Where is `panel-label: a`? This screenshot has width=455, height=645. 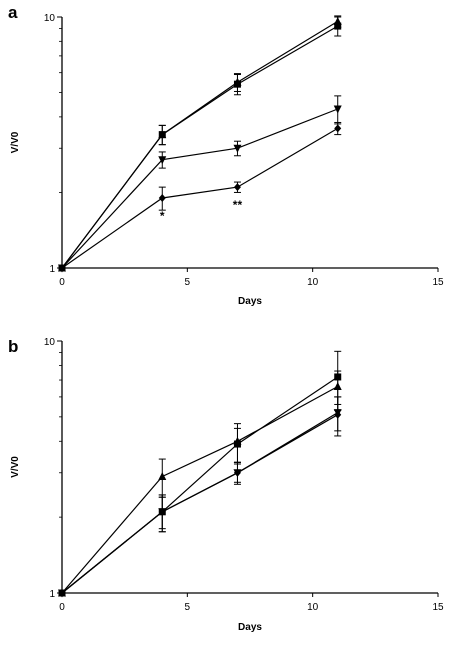 panel-label: a is located at coordinates (13, 12).